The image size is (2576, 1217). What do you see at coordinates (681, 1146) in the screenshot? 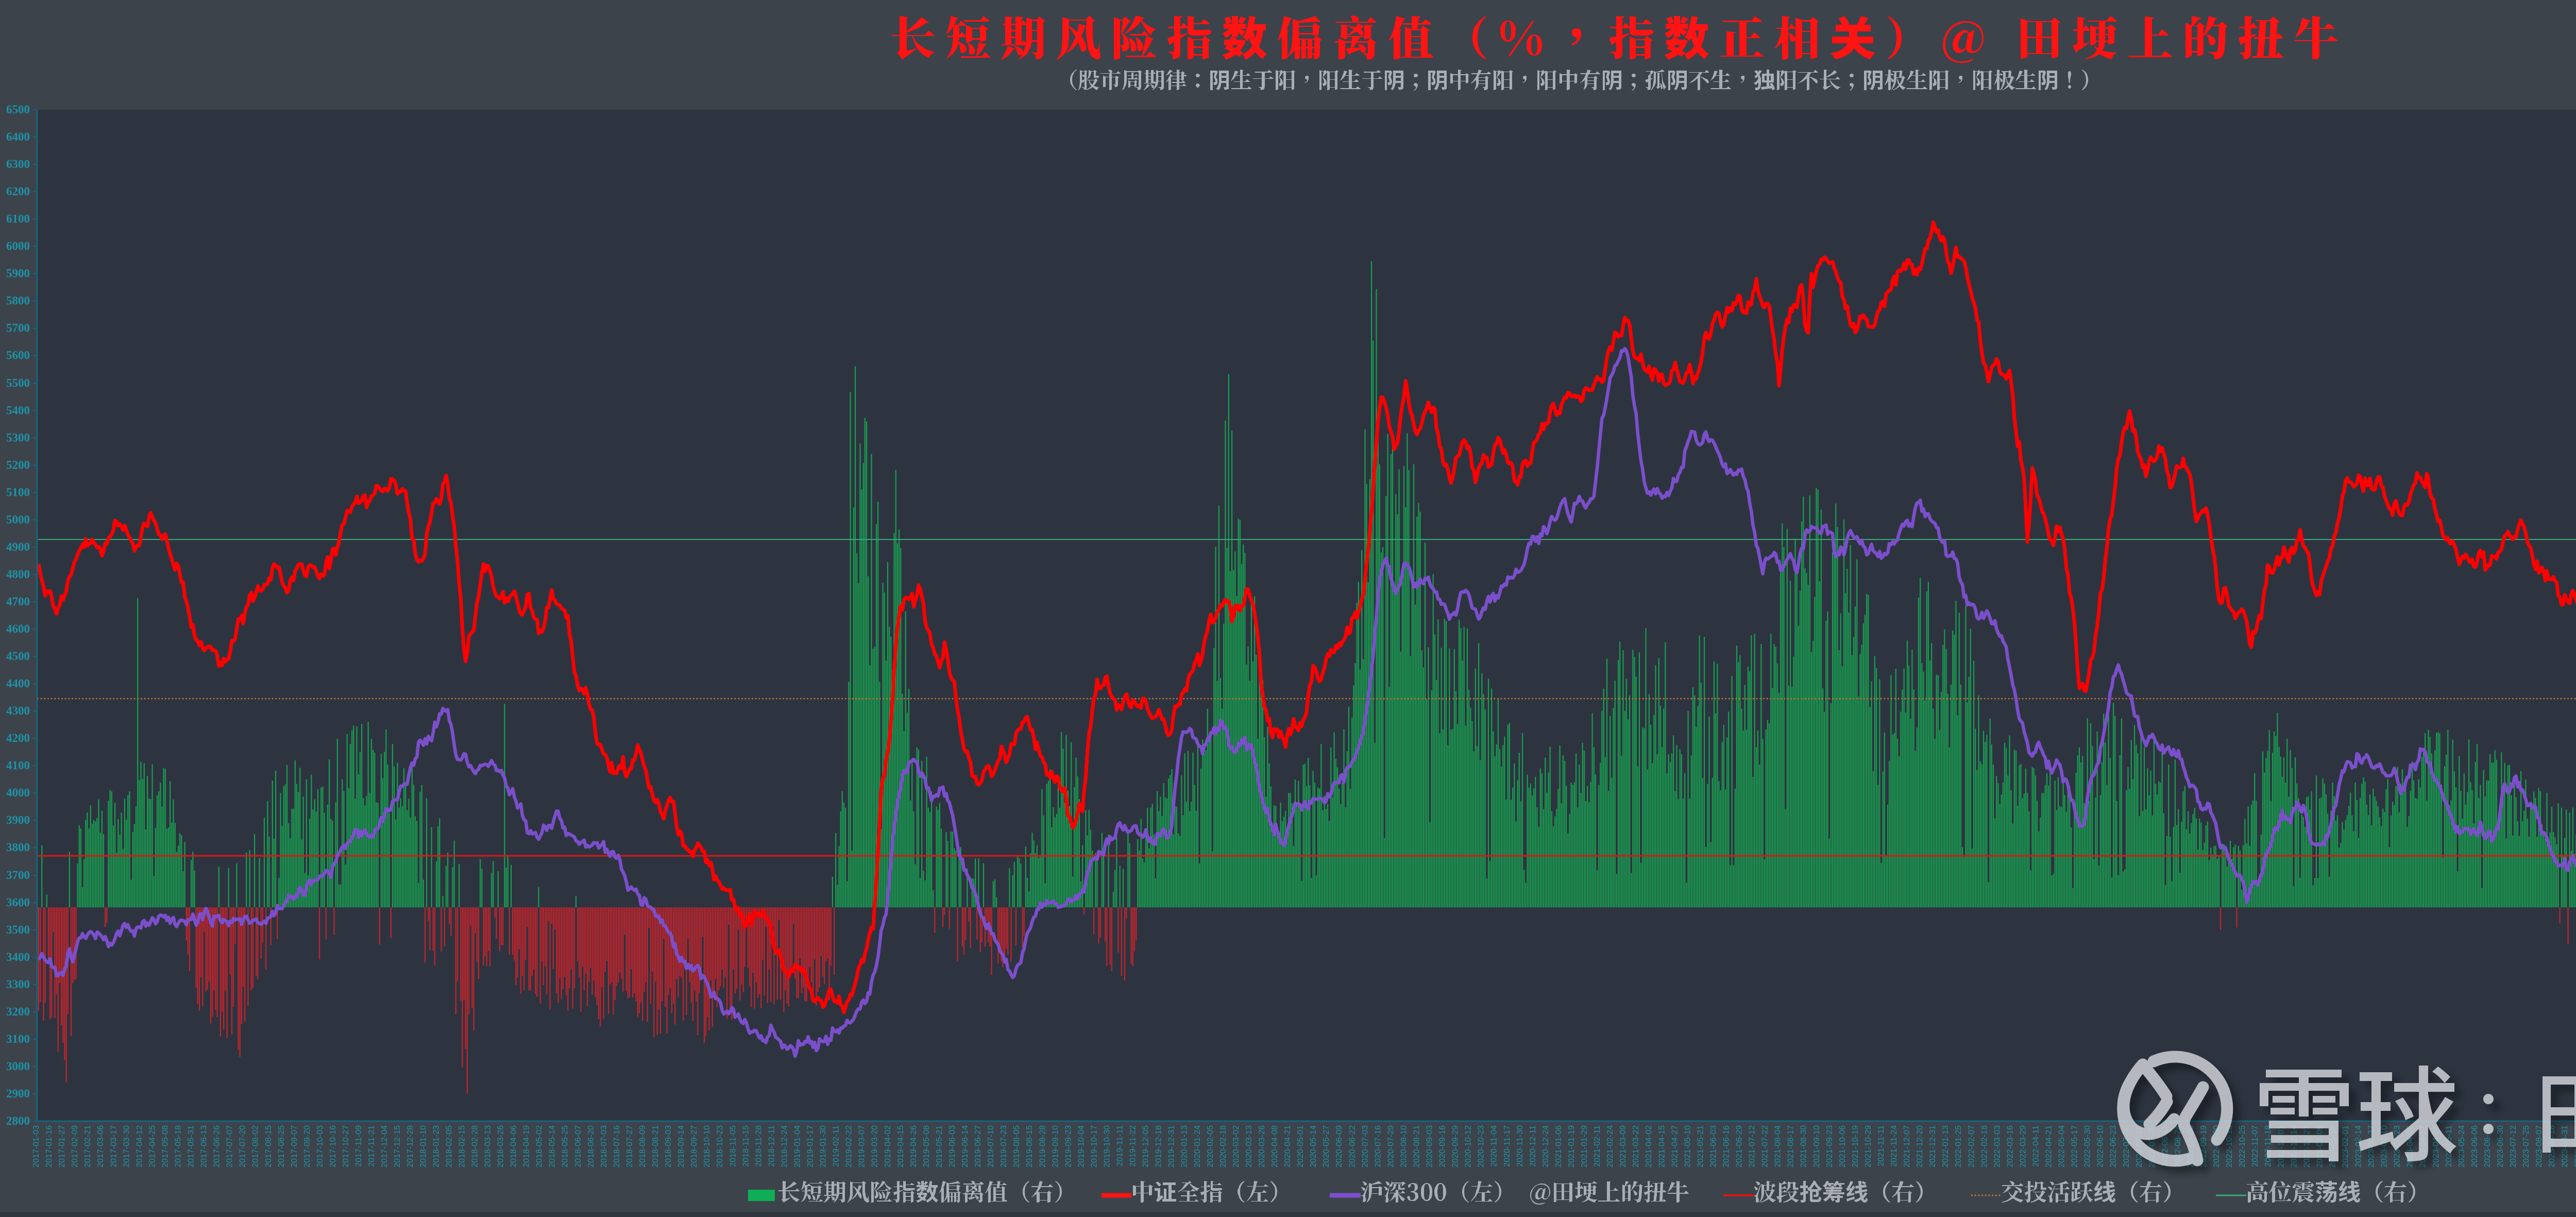
I see `svg-text: 2018-09-14` at bounding box center [681, 1146].